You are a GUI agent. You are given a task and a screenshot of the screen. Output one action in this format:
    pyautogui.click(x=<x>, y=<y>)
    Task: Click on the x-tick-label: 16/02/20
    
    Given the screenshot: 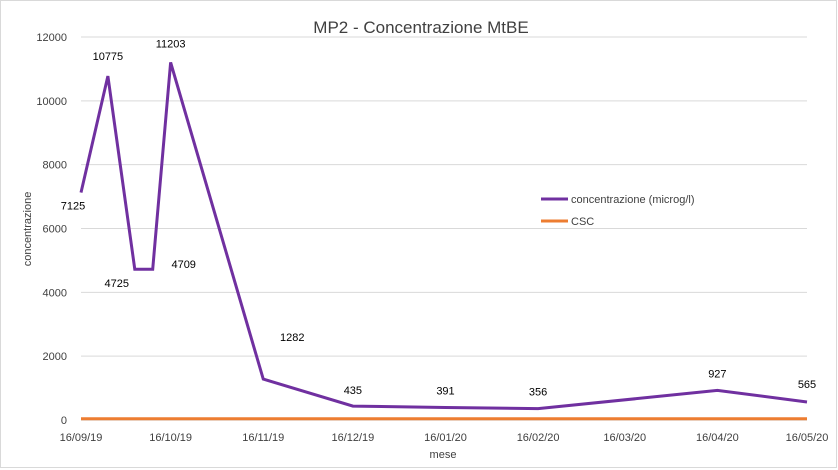 What is the action you would take?
    pyautogui.click(x=538, y=438)
    